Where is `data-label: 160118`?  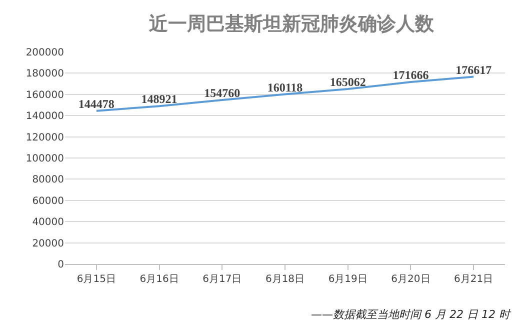
data-label: 160118 is located at coordinates (285, 87).